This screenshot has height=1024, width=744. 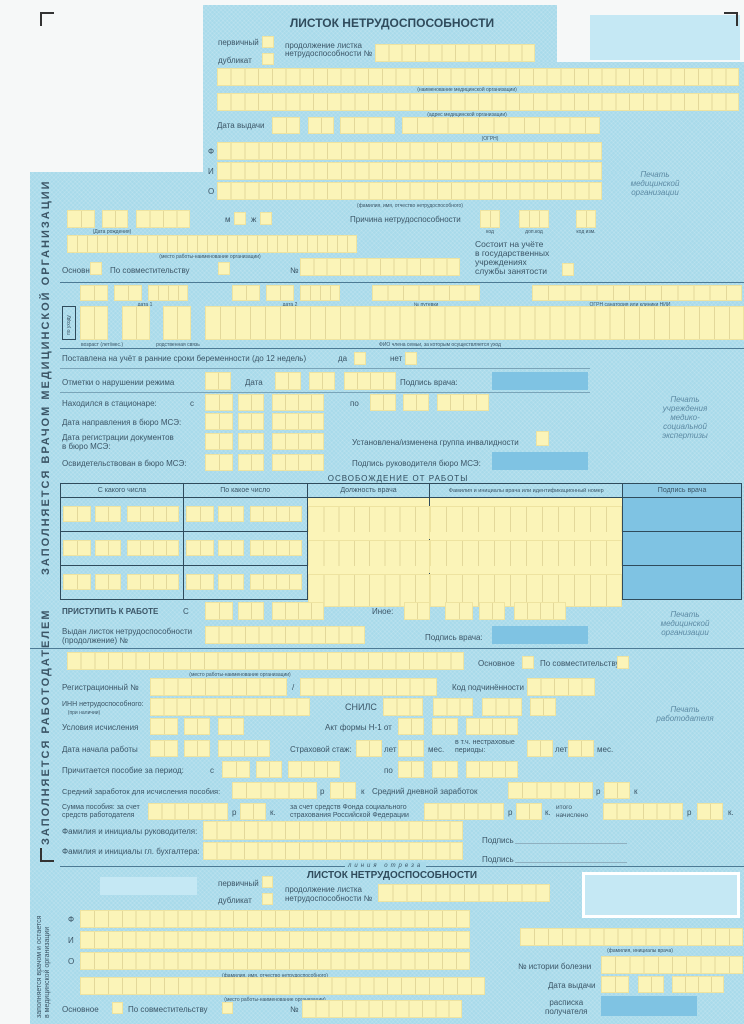 What do you see at coordinates (163, 219) in the screenshot?
I see `birth-year-field` at bounding box center [163, 219].